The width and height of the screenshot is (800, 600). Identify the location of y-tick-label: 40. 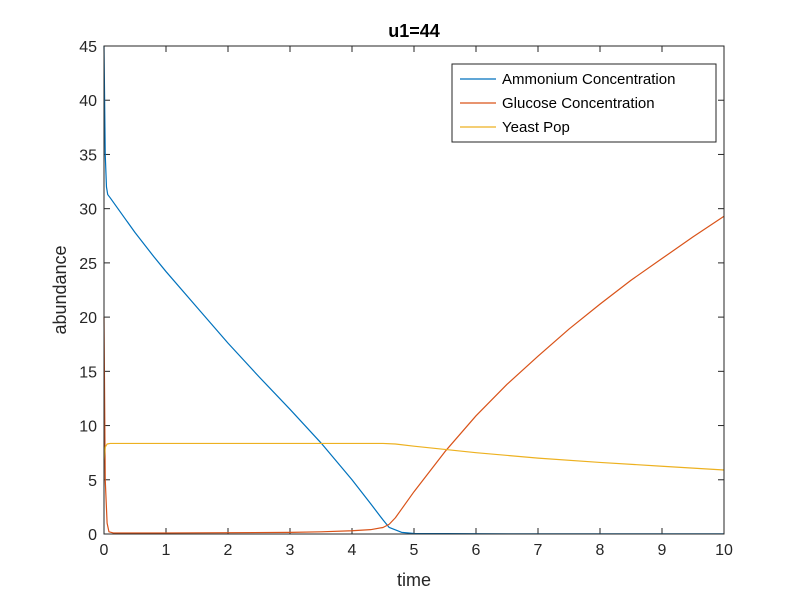
(88, 101).